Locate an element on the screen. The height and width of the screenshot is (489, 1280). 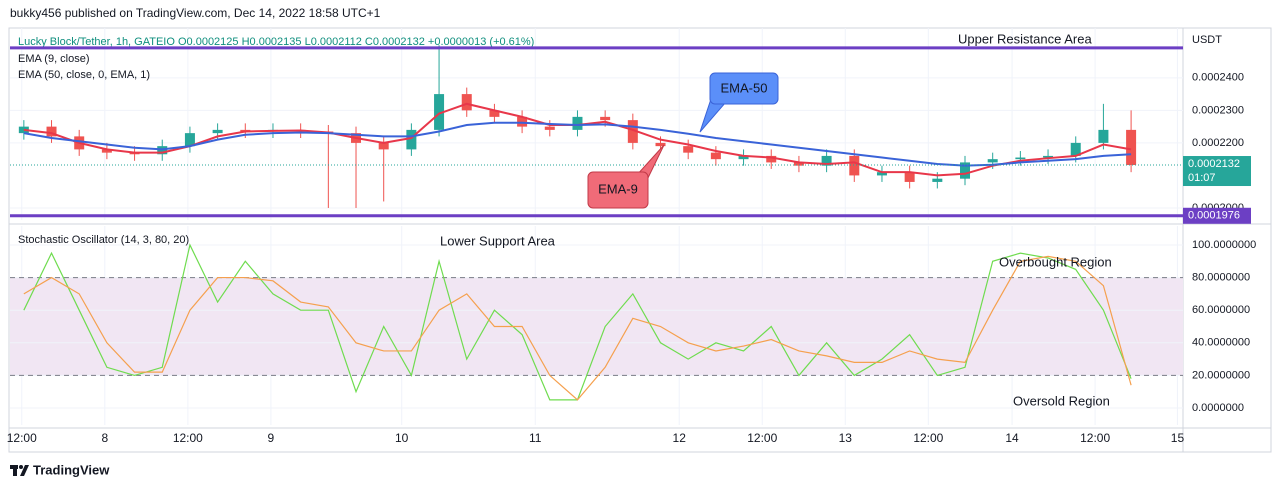
annotation: EMA-9 is located at coordinates (618, 188).